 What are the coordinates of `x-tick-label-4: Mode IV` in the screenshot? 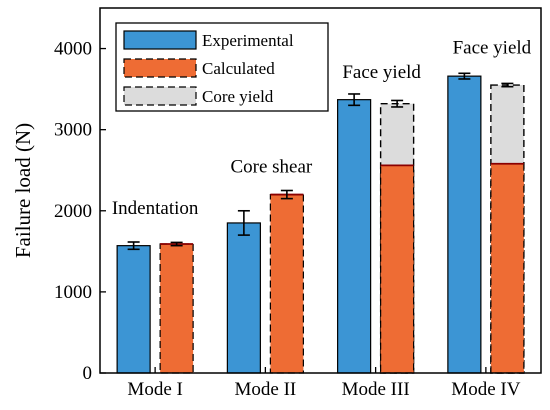 It's located at (485, 389).